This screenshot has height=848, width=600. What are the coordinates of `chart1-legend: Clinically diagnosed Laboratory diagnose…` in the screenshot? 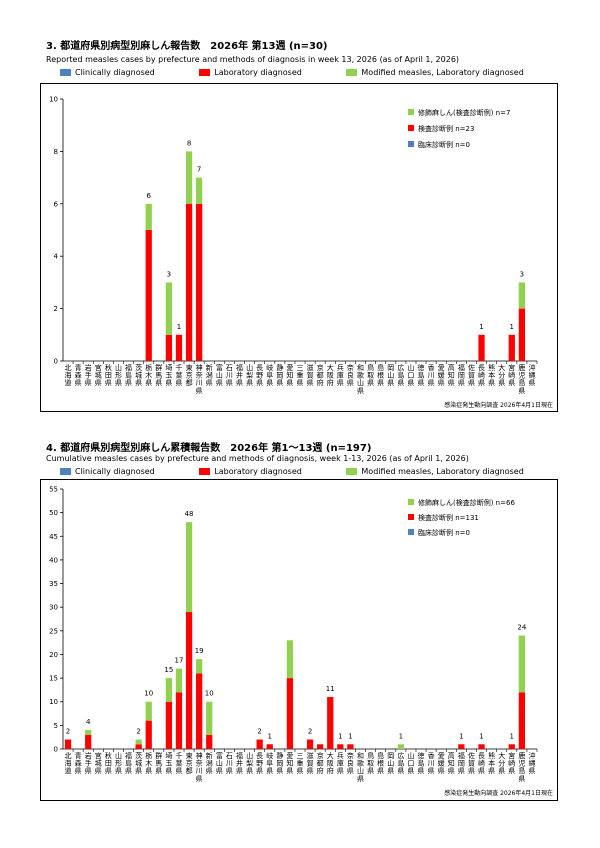 It's located at (313, 72).